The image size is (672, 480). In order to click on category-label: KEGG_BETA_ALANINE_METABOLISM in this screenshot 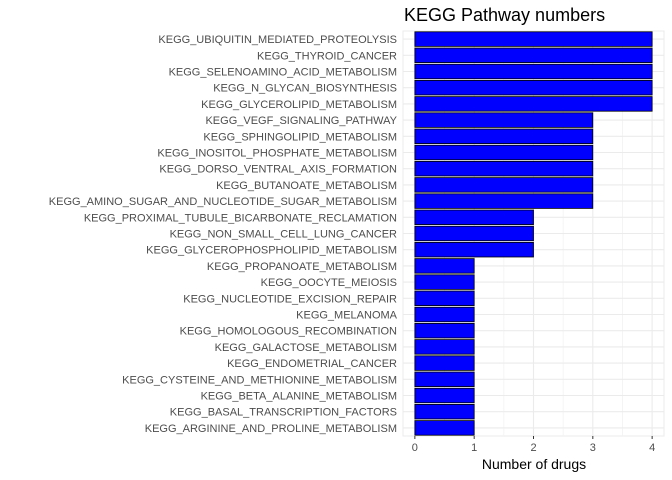, I will do `click(299, 397)`.